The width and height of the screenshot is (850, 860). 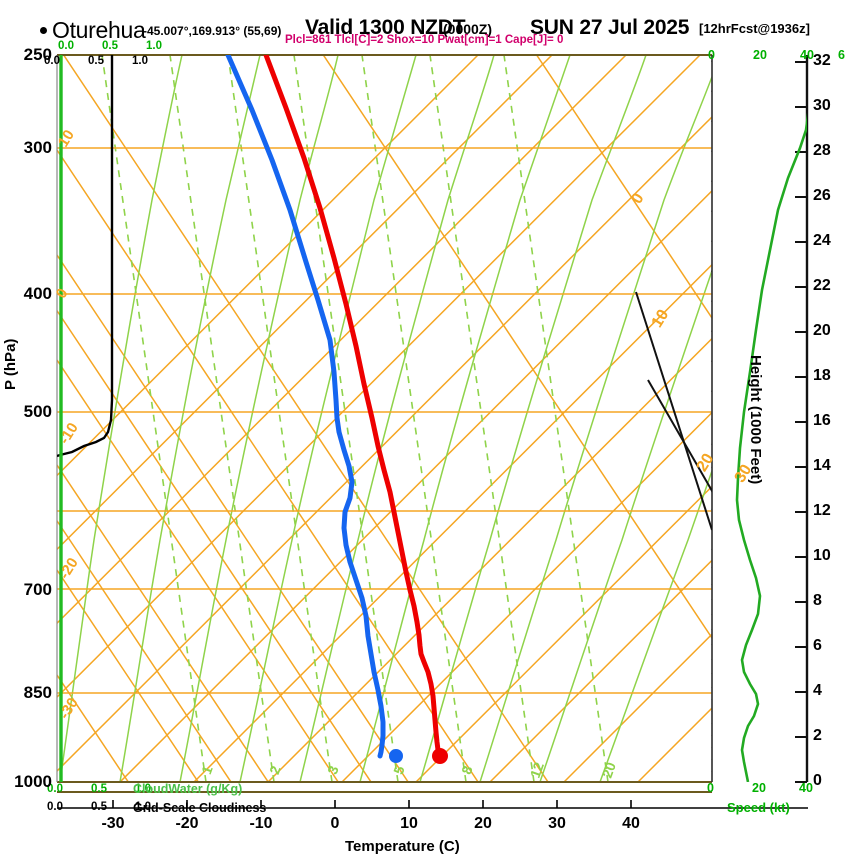 I want to click on pressure-tick-250: 250, so click(x=37, y=54).